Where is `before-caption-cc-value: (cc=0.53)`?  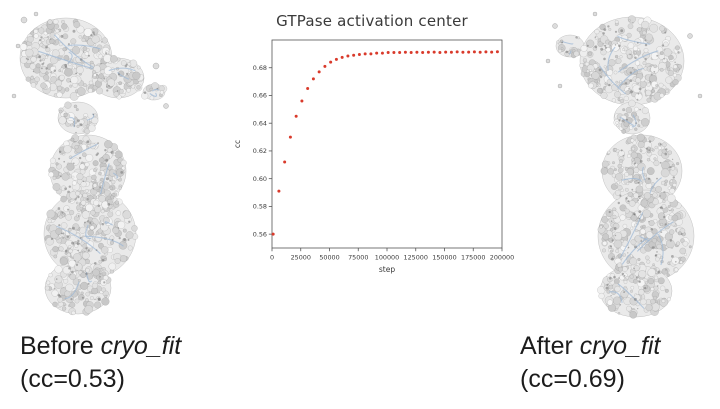 before-caption-cc-value: (cc=0.53) is located at coordinates (72, 379).